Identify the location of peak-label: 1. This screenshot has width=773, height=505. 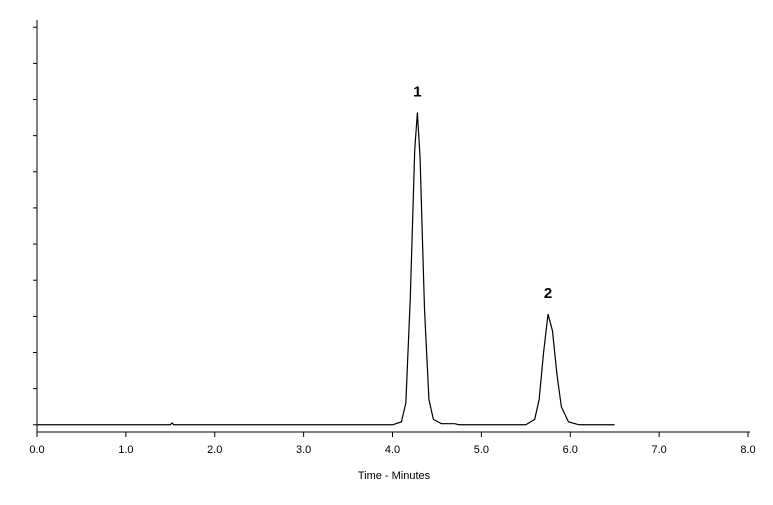
(417, 91).